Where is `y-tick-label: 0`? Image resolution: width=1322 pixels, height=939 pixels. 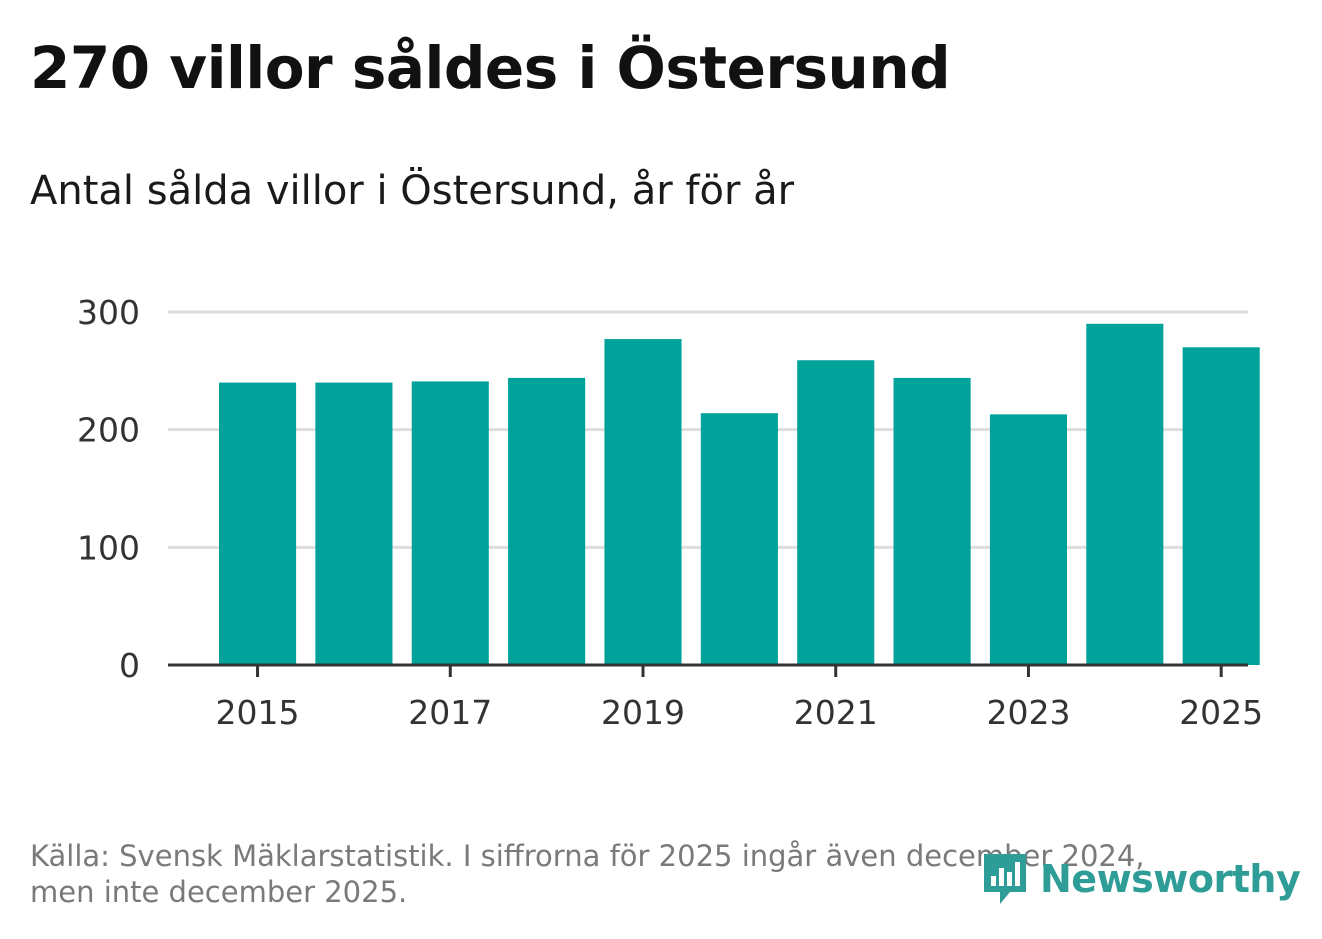
y-tick-label: 0 is located at coordinates (129, 665).